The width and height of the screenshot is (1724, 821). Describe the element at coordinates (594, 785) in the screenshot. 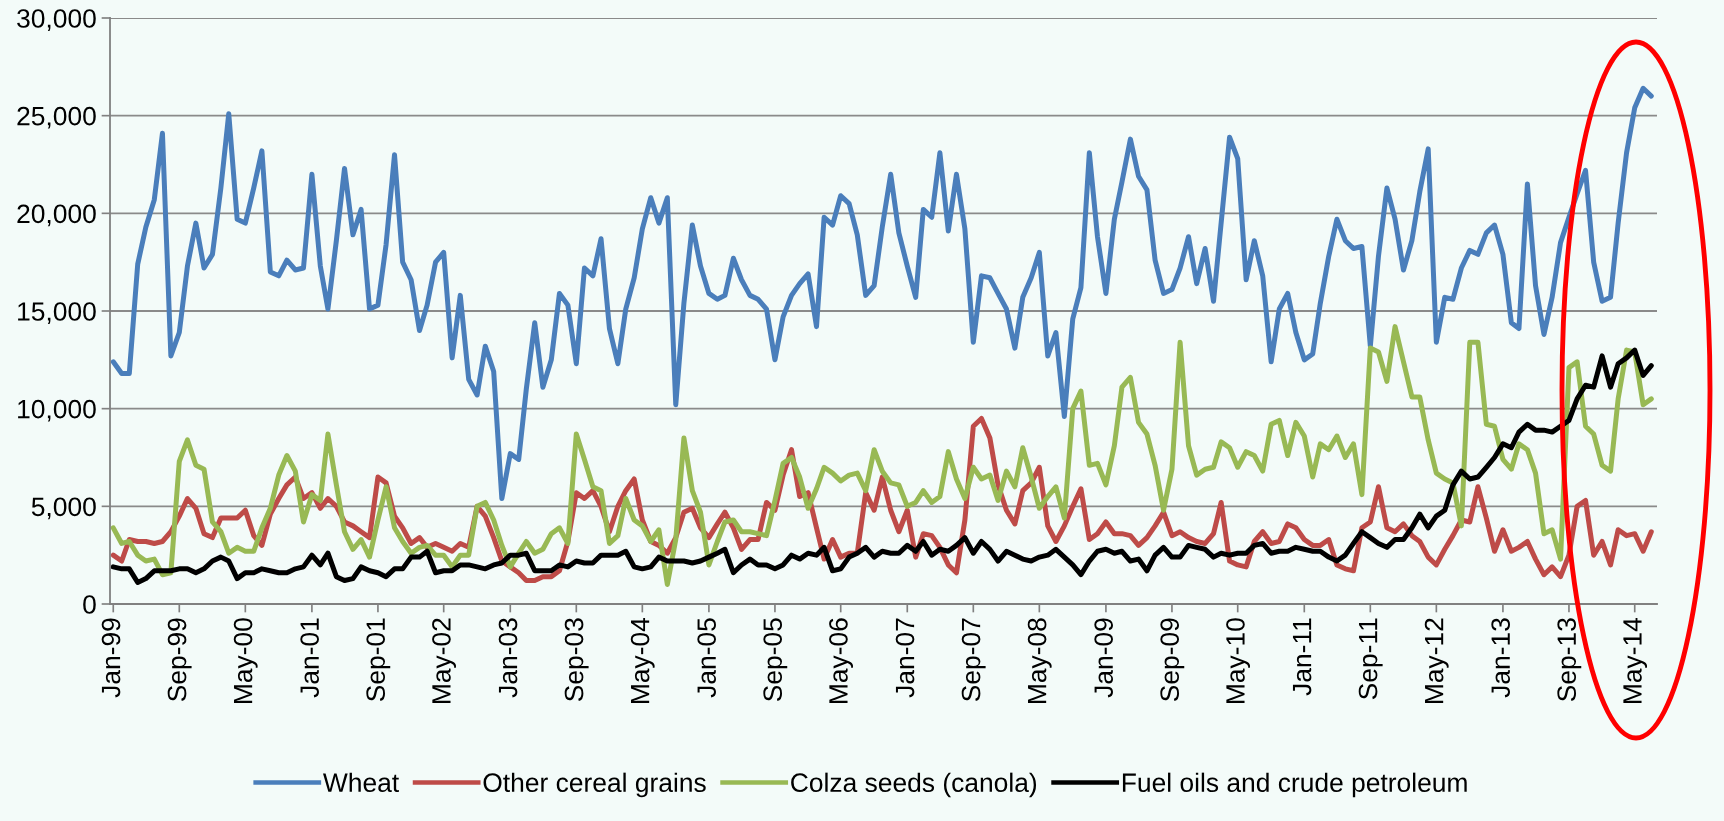

I see `legend-label: Other cereal grains` at that location.